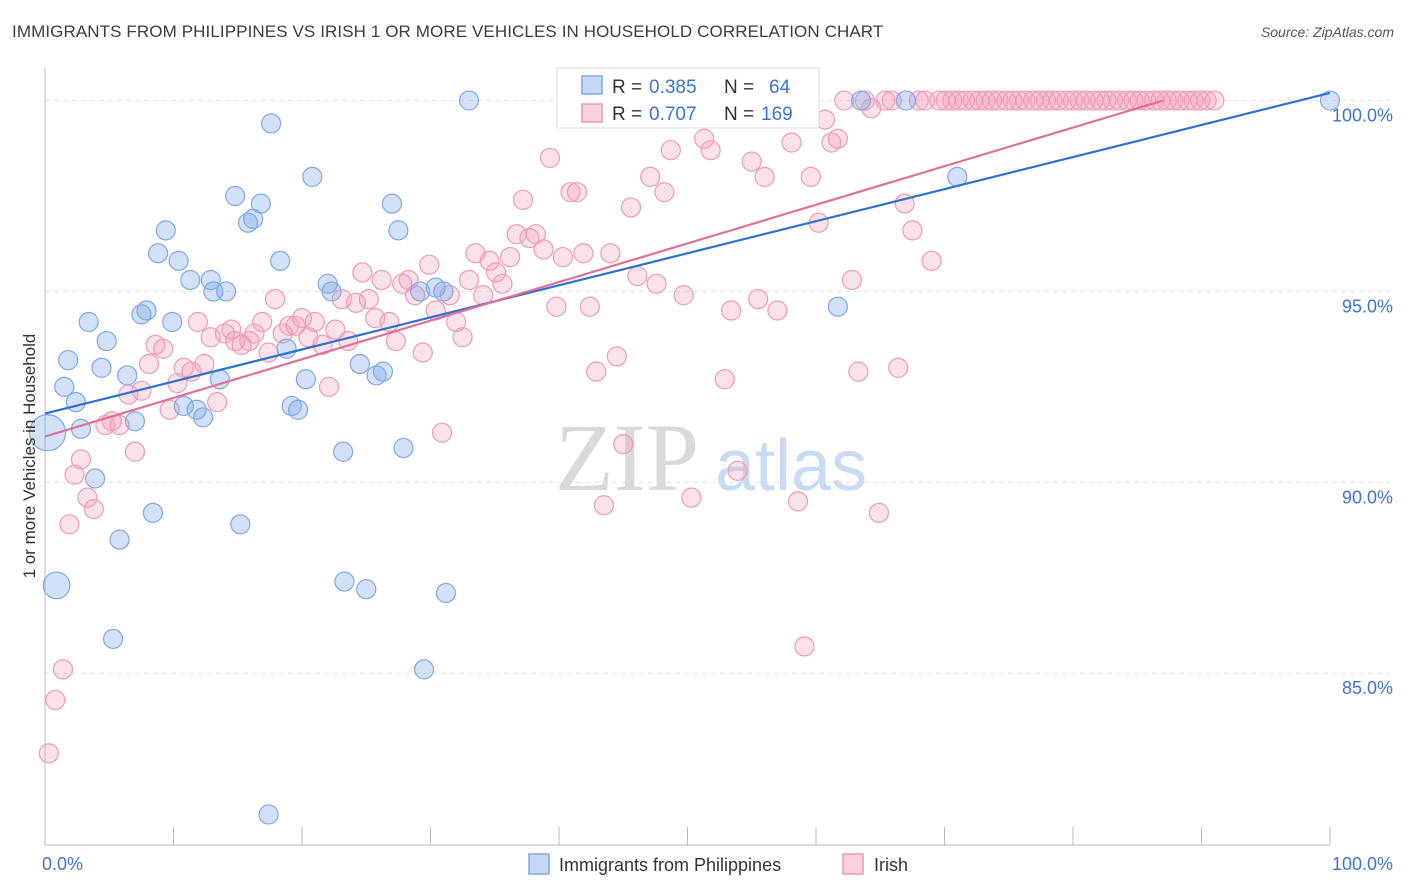 The image size is (1406, 892). Describe the element at coordinates (1362, 116) in the screenshot. I see `y-tick-label: 100.0%` at that location.